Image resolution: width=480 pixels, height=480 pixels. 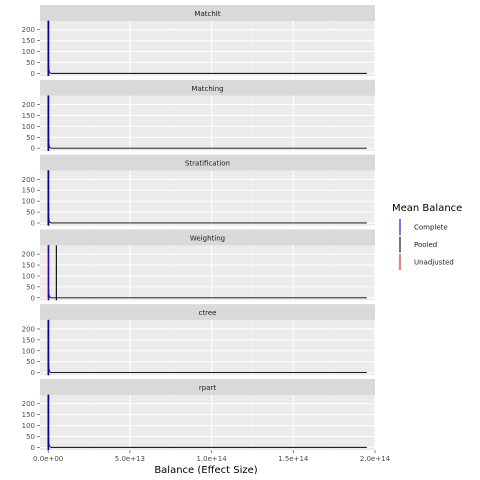 I want to click on facet-strip-label: Stratification, so click(x=207, y=164).